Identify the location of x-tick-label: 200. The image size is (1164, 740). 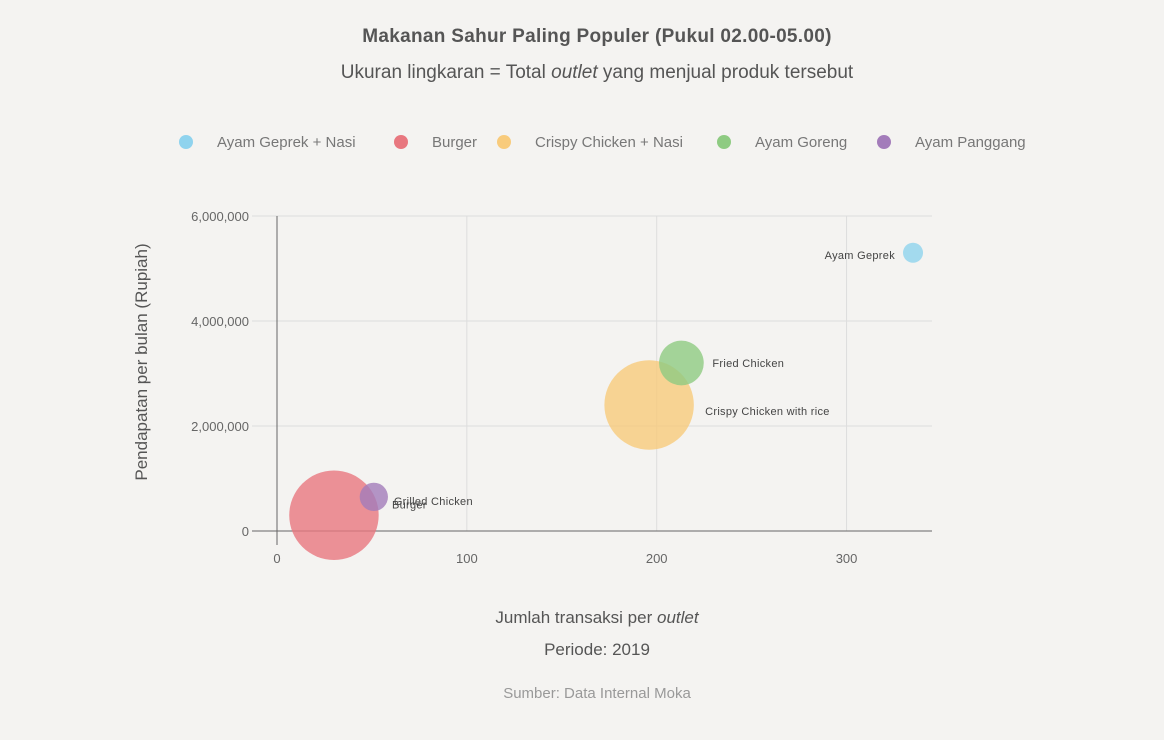
(657, 558).